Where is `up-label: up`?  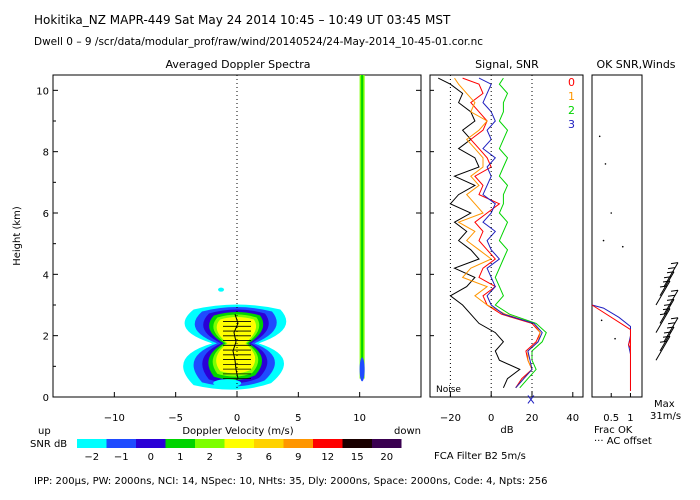 up-label: up is located at coordinates (44, 431).